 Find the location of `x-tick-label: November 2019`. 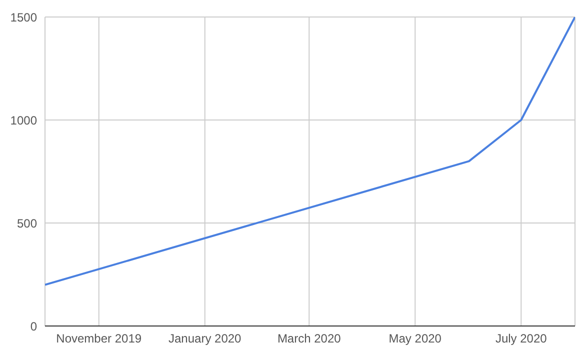

x-tick-label: November 2019 is located at coordinates (99, 339).